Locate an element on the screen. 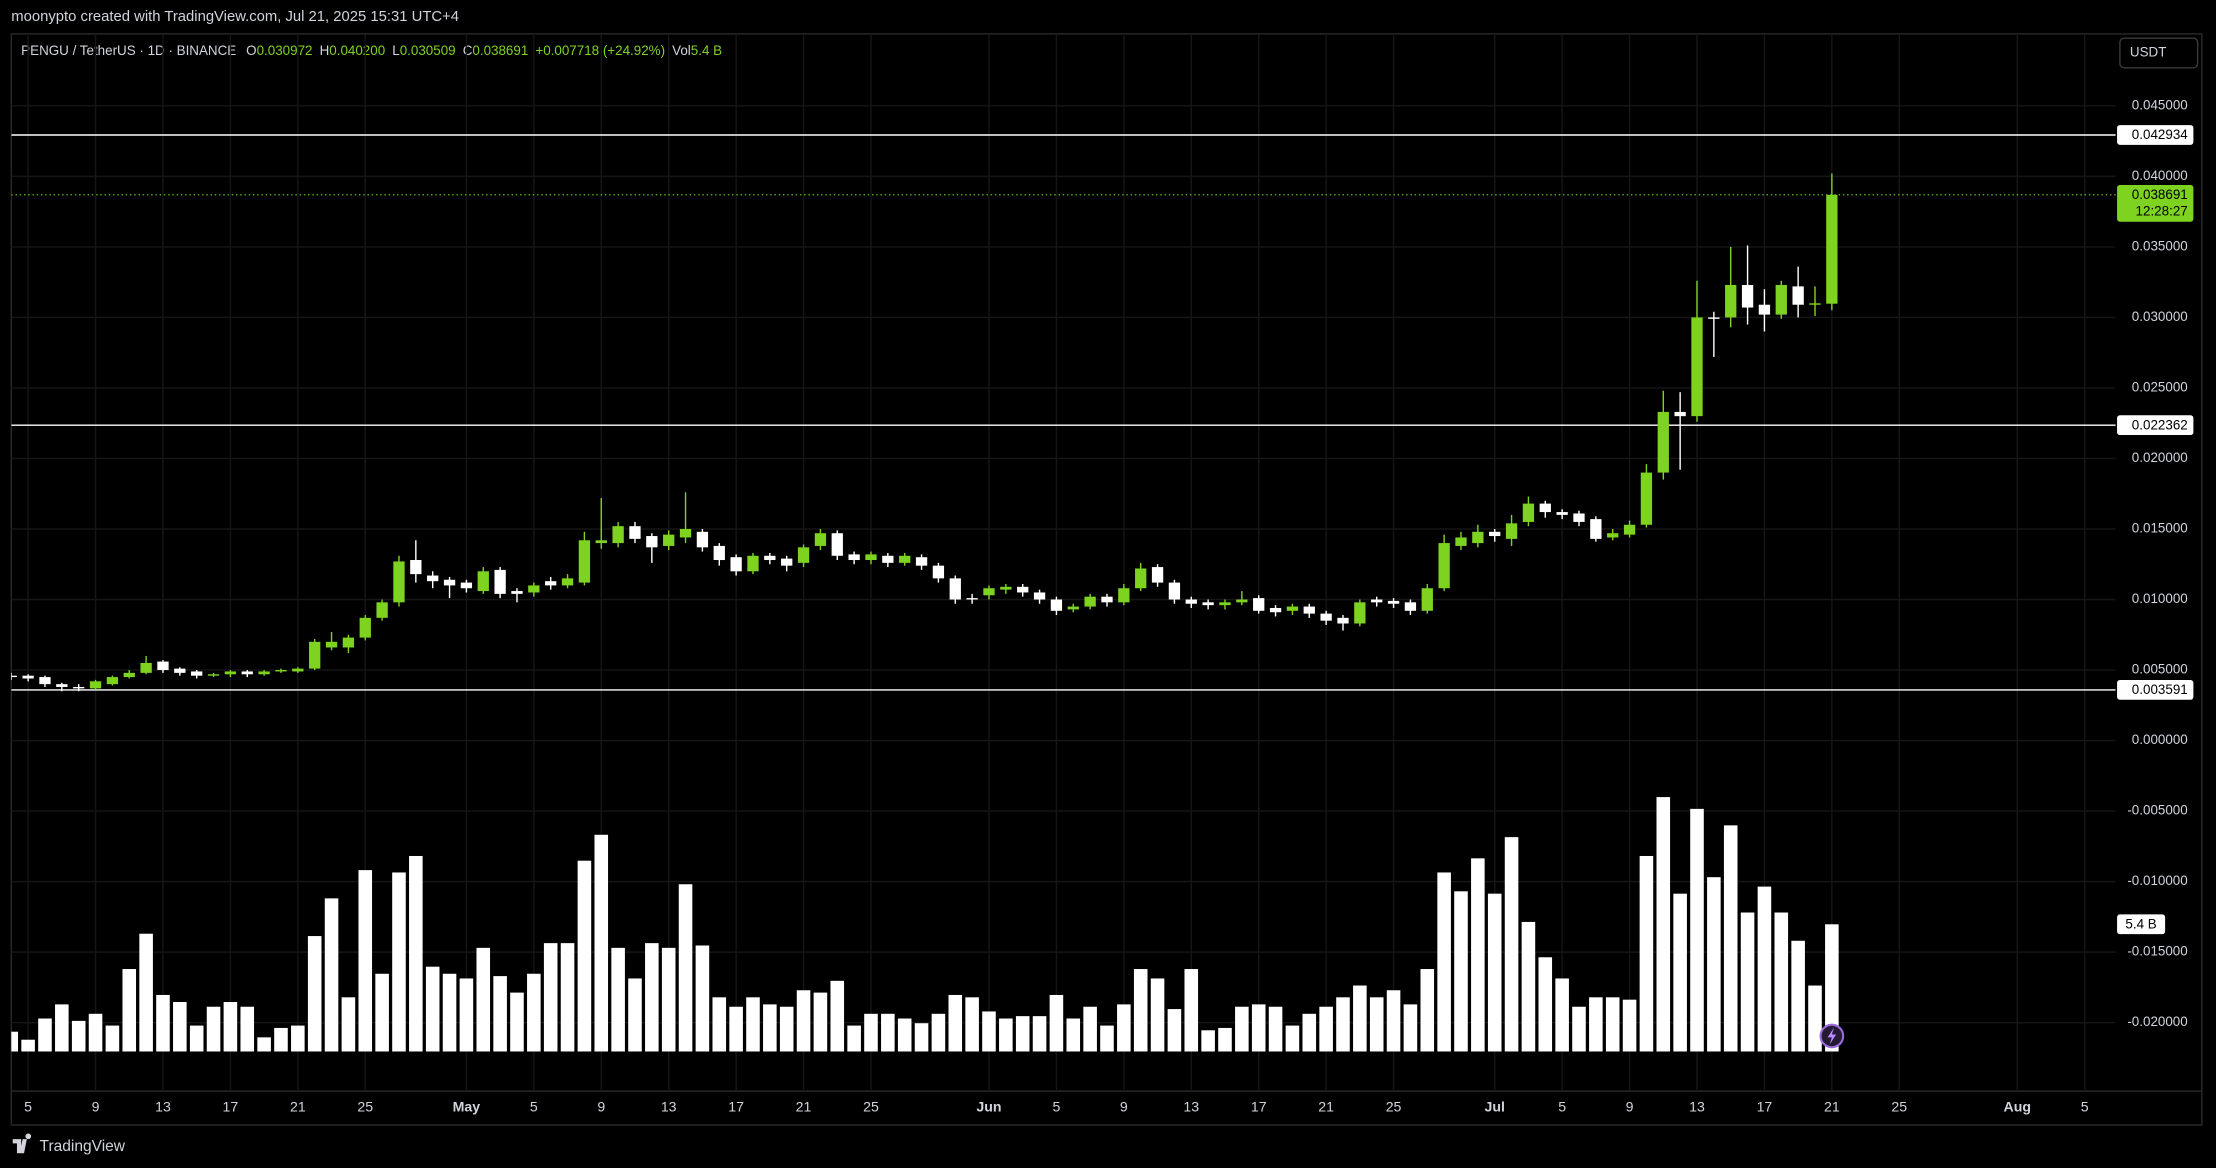 Image resolution: width=2216 pixels, height=1168 pixels. y-tick-label: 0.045000 is located at coordinates (2160, 104).